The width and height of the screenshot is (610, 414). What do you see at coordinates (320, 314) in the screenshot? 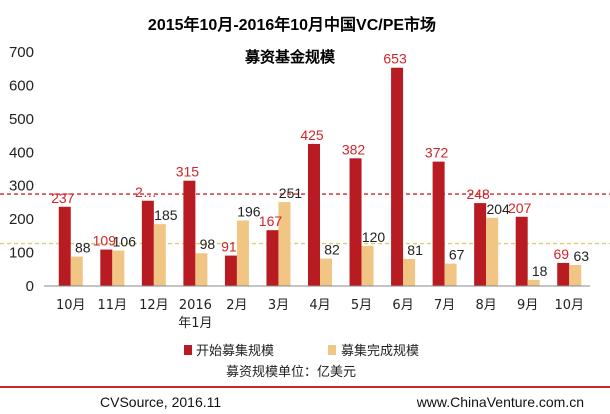
I see `x-axis: 10月 11月 12月 2016 年1月 2月 3月 4月 5月 6月 7月 8月 9月 10月` at bounding box center [320, 314].